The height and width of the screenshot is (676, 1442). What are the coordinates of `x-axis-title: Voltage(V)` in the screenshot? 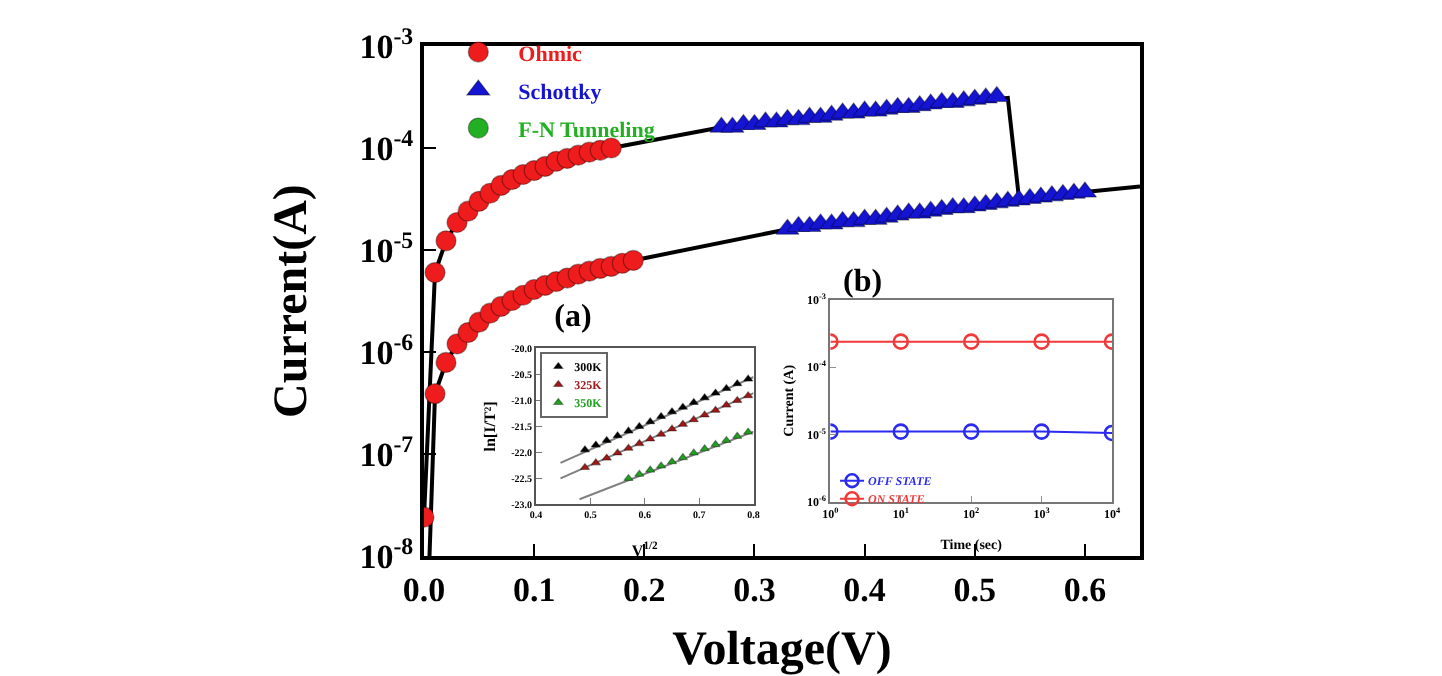 It's located at (782, 650).